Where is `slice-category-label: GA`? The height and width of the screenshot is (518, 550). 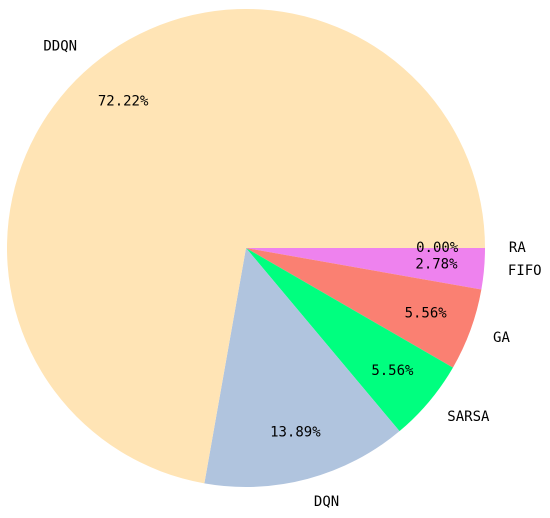
slice-category-label: GA is located at coordinates (501, 338).